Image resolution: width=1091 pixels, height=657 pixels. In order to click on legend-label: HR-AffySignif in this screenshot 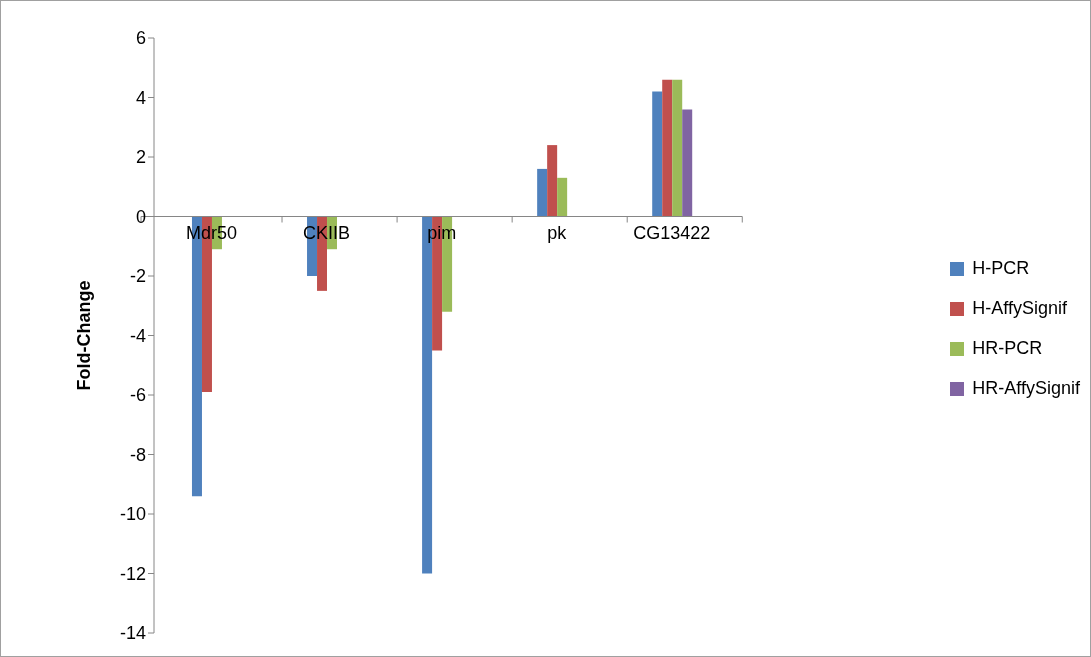, I will do `click(1026, 388)`.